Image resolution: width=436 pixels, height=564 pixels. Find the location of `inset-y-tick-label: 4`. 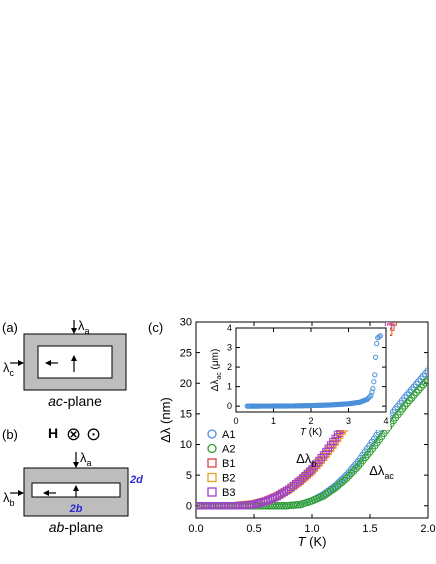

inset-y-tick-label: 4 is located at coordinates (229, 328).